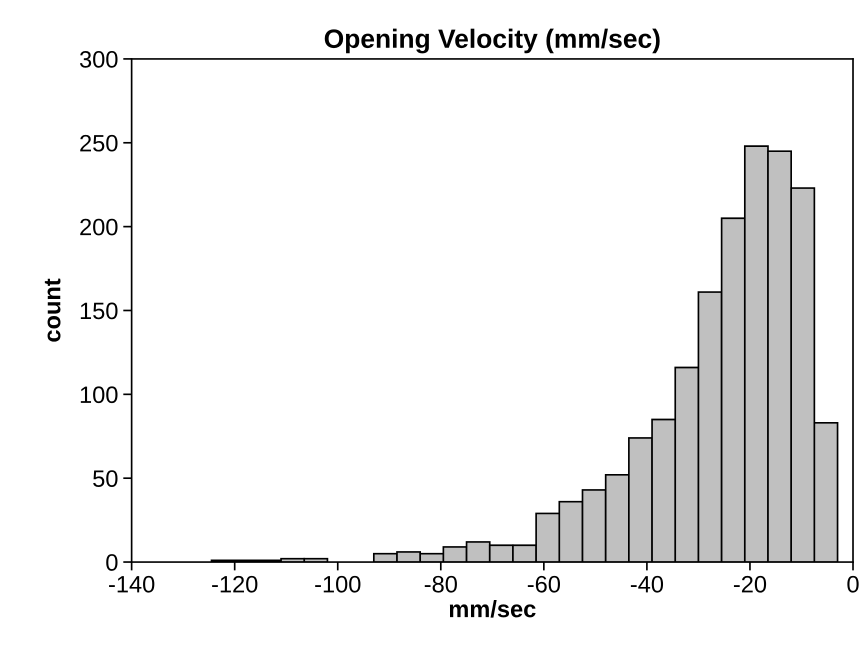 This screenshot has height=662, width=866. What do you see at coordinates (853, 584) in the screenshot?
I see `x-tick-label: 0` at bounding box center [853, 584].